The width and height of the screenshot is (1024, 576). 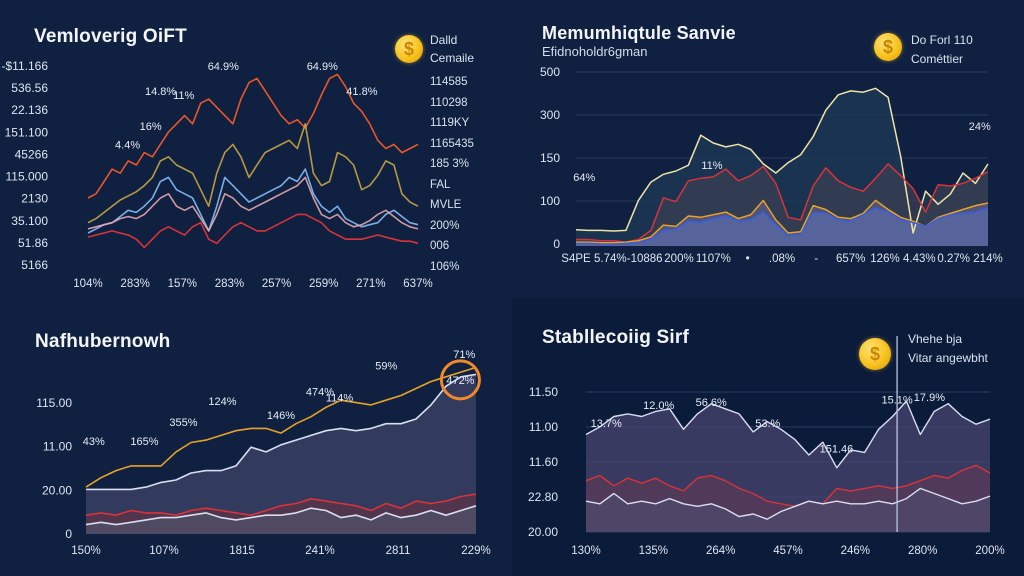 I want to click on y-tick-label: -$11.166, so click(x=25, y=66).